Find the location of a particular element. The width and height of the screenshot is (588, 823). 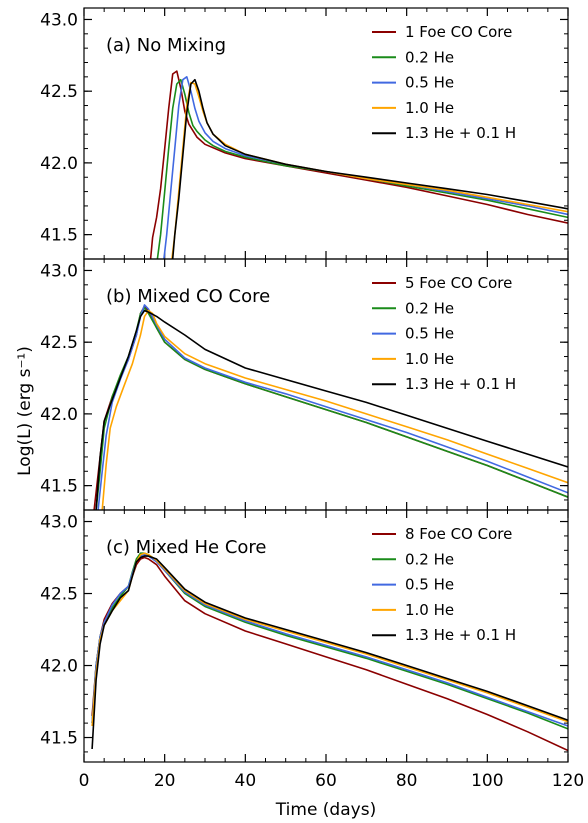

x-tick-label: 0 is located at coordinates (84, 781).